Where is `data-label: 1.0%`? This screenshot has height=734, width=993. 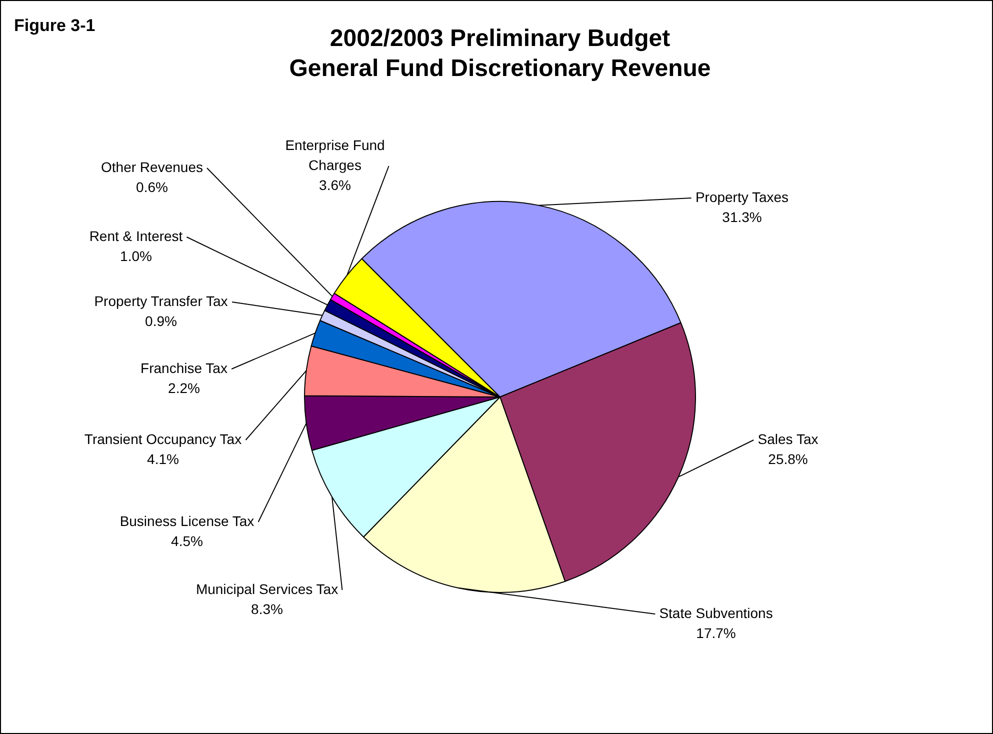 data-label: 1.0% is located at coordinates (136, 256).